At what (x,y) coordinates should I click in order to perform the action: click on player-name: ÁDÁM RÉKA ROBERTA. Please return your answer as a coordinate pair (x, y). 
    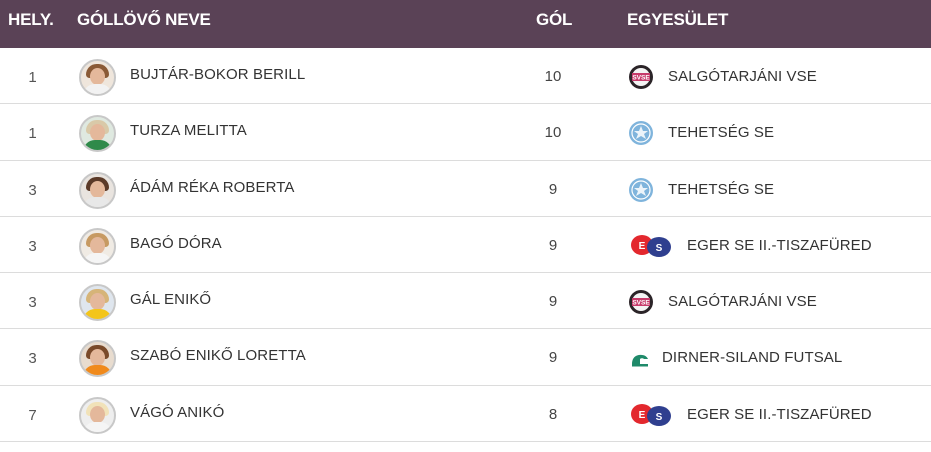
    Looking at the image, I should click on (212, 187).